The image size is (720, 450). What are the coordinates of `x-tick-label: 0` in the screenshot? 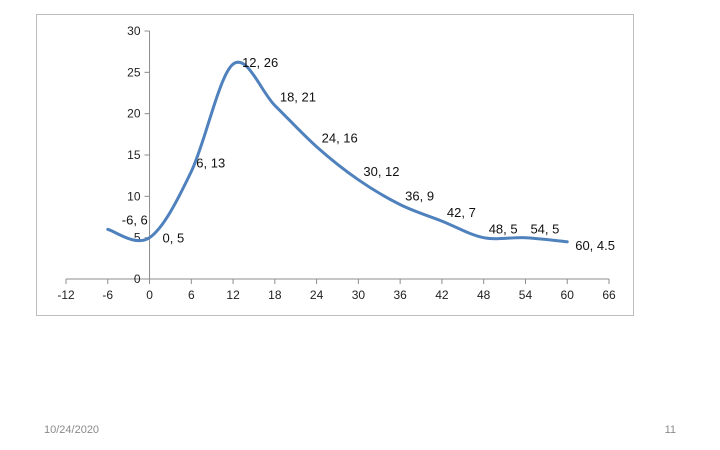 It's located at (149, 295).